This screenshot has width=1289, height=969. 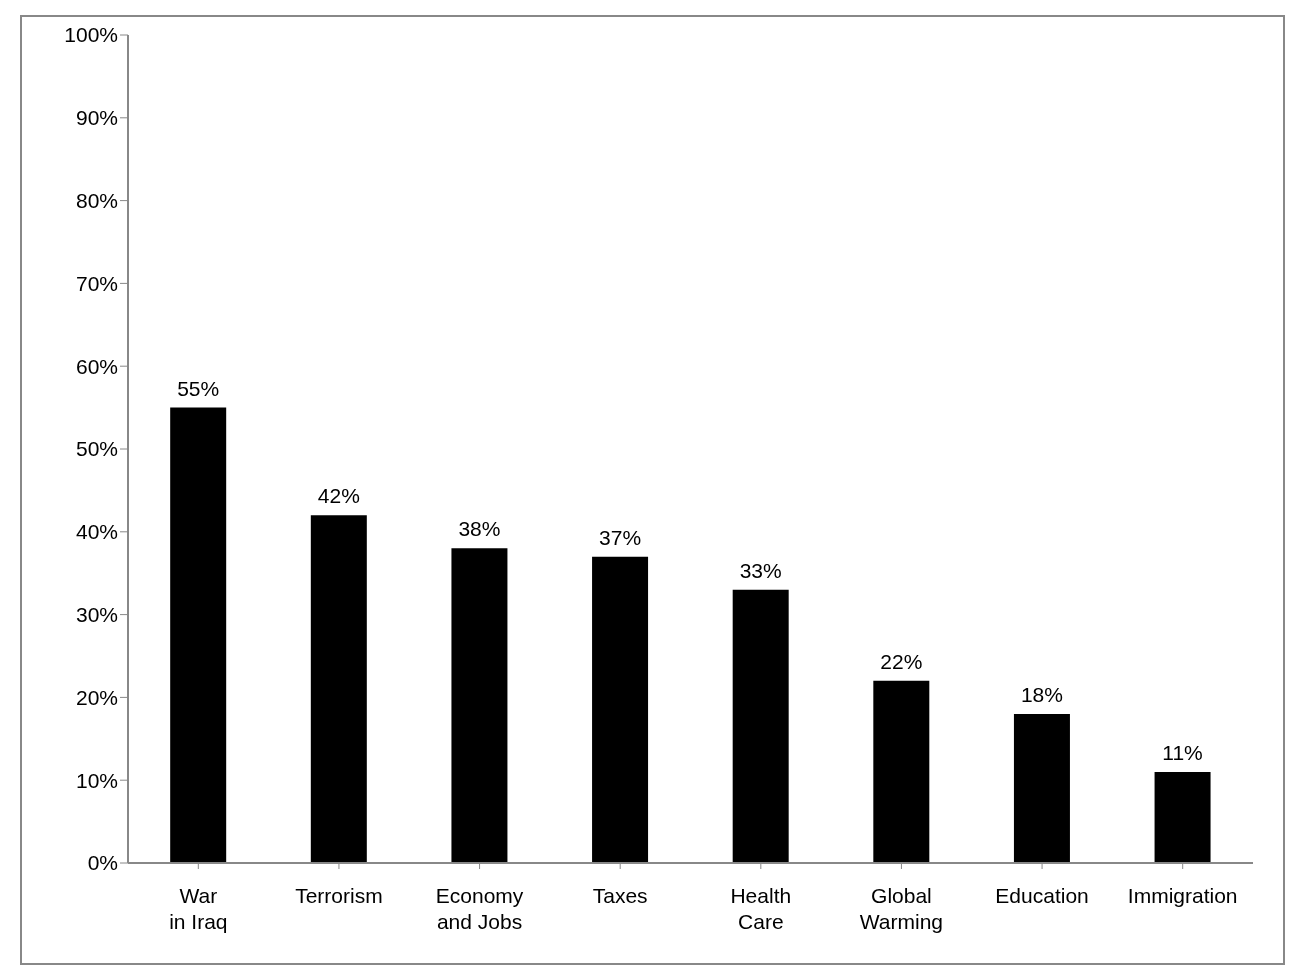 I want to click on x-tick-label: Immigration, so click(x=1182, y=895).